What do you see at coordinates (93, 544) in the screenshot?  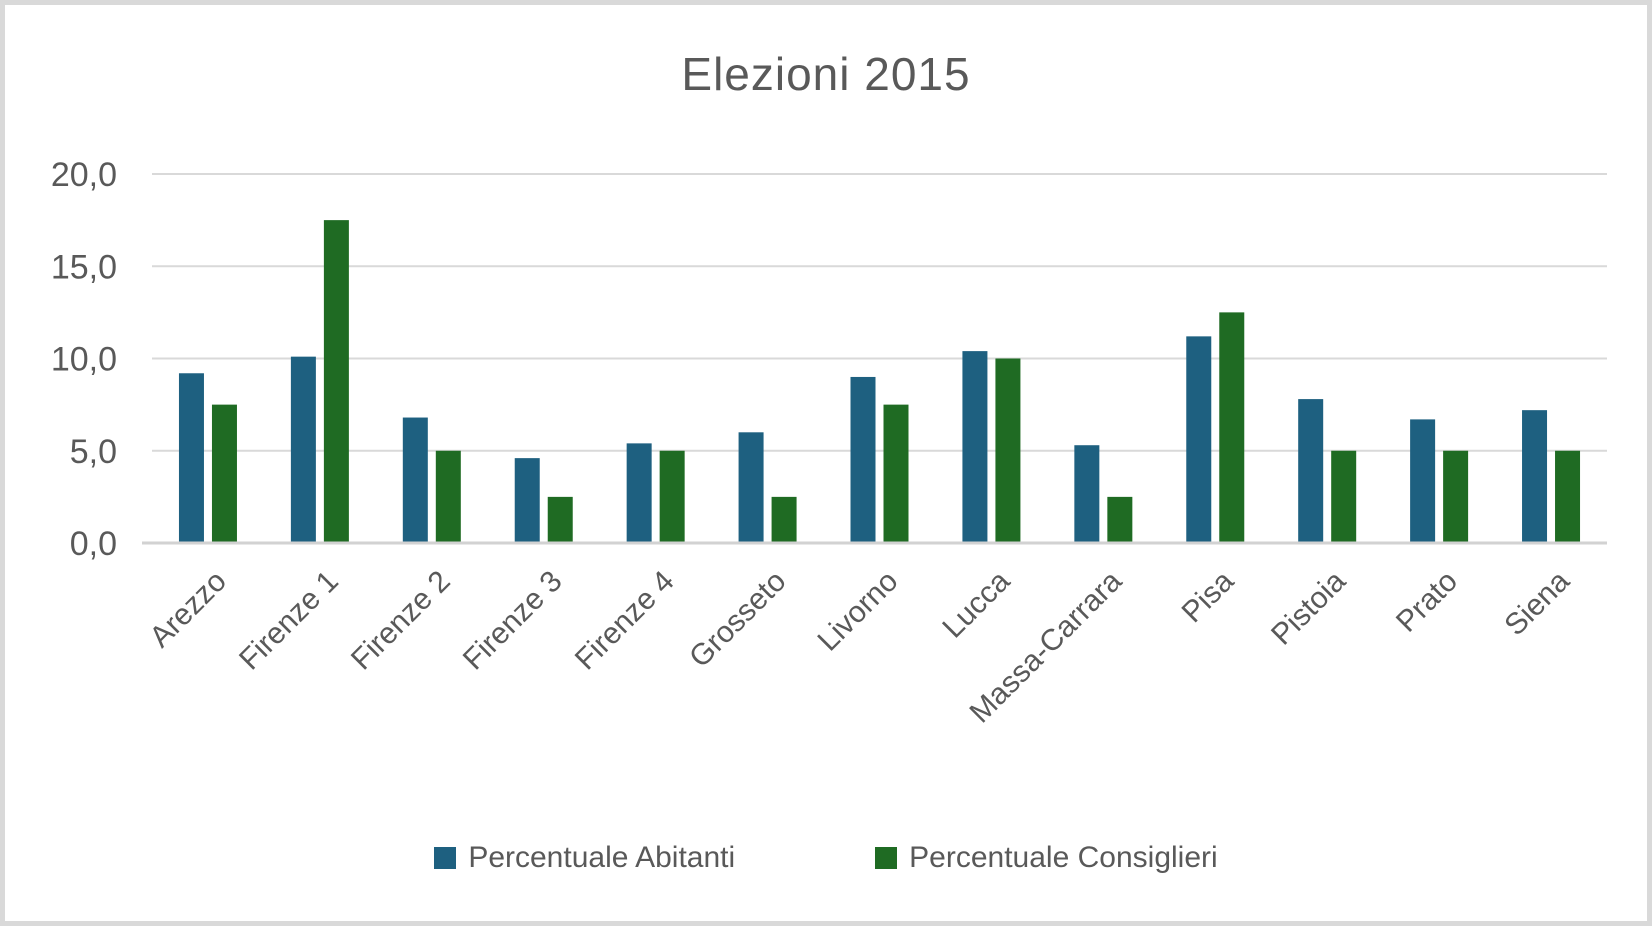 I see `y-axis-label: 0,0` at bounding box center [93, 544].